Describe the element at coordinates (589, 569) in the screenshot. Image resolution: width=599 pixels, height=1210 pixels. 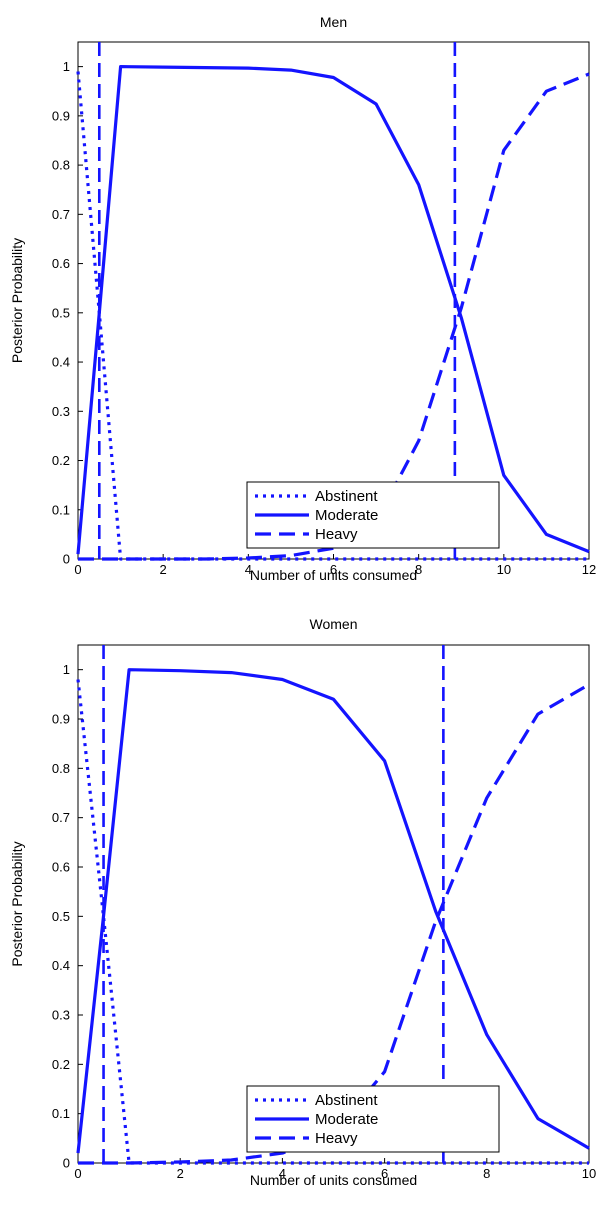
I see `x-tick-label: 12` at that location.